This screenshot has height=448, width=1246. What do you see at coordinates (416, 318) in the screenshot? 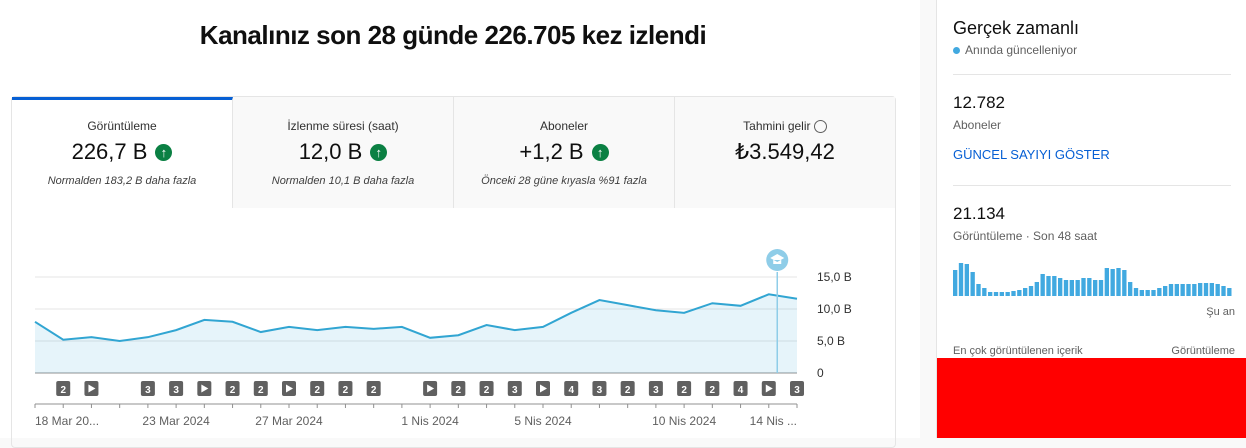
I see `line` at bounding box center [416, 318].